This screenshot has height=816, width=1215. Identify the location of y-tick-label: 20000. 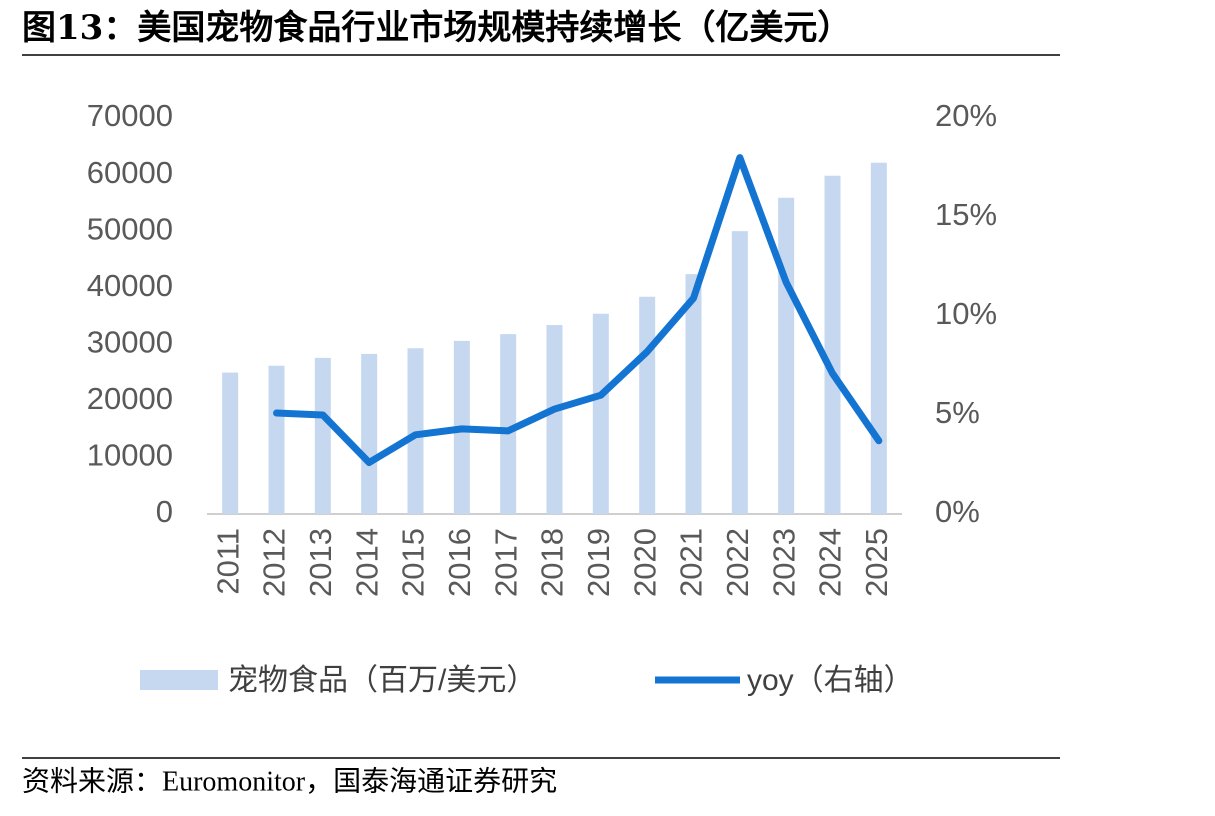
(130, 398).